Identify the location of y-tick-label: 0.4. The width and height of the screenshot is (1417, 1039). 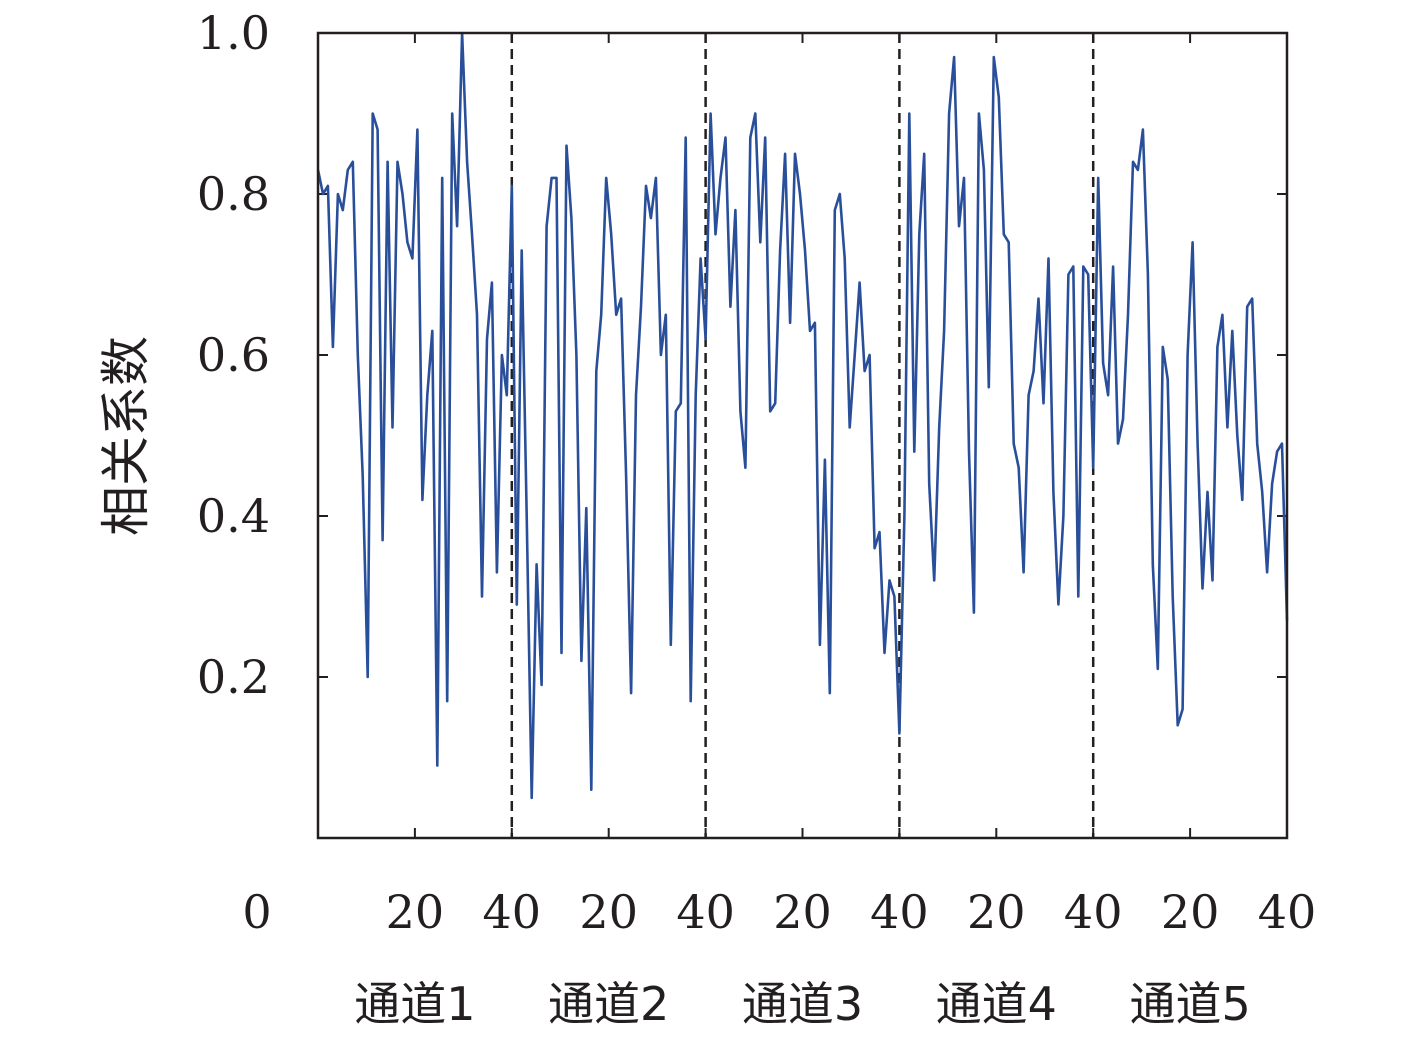
(233, 516).